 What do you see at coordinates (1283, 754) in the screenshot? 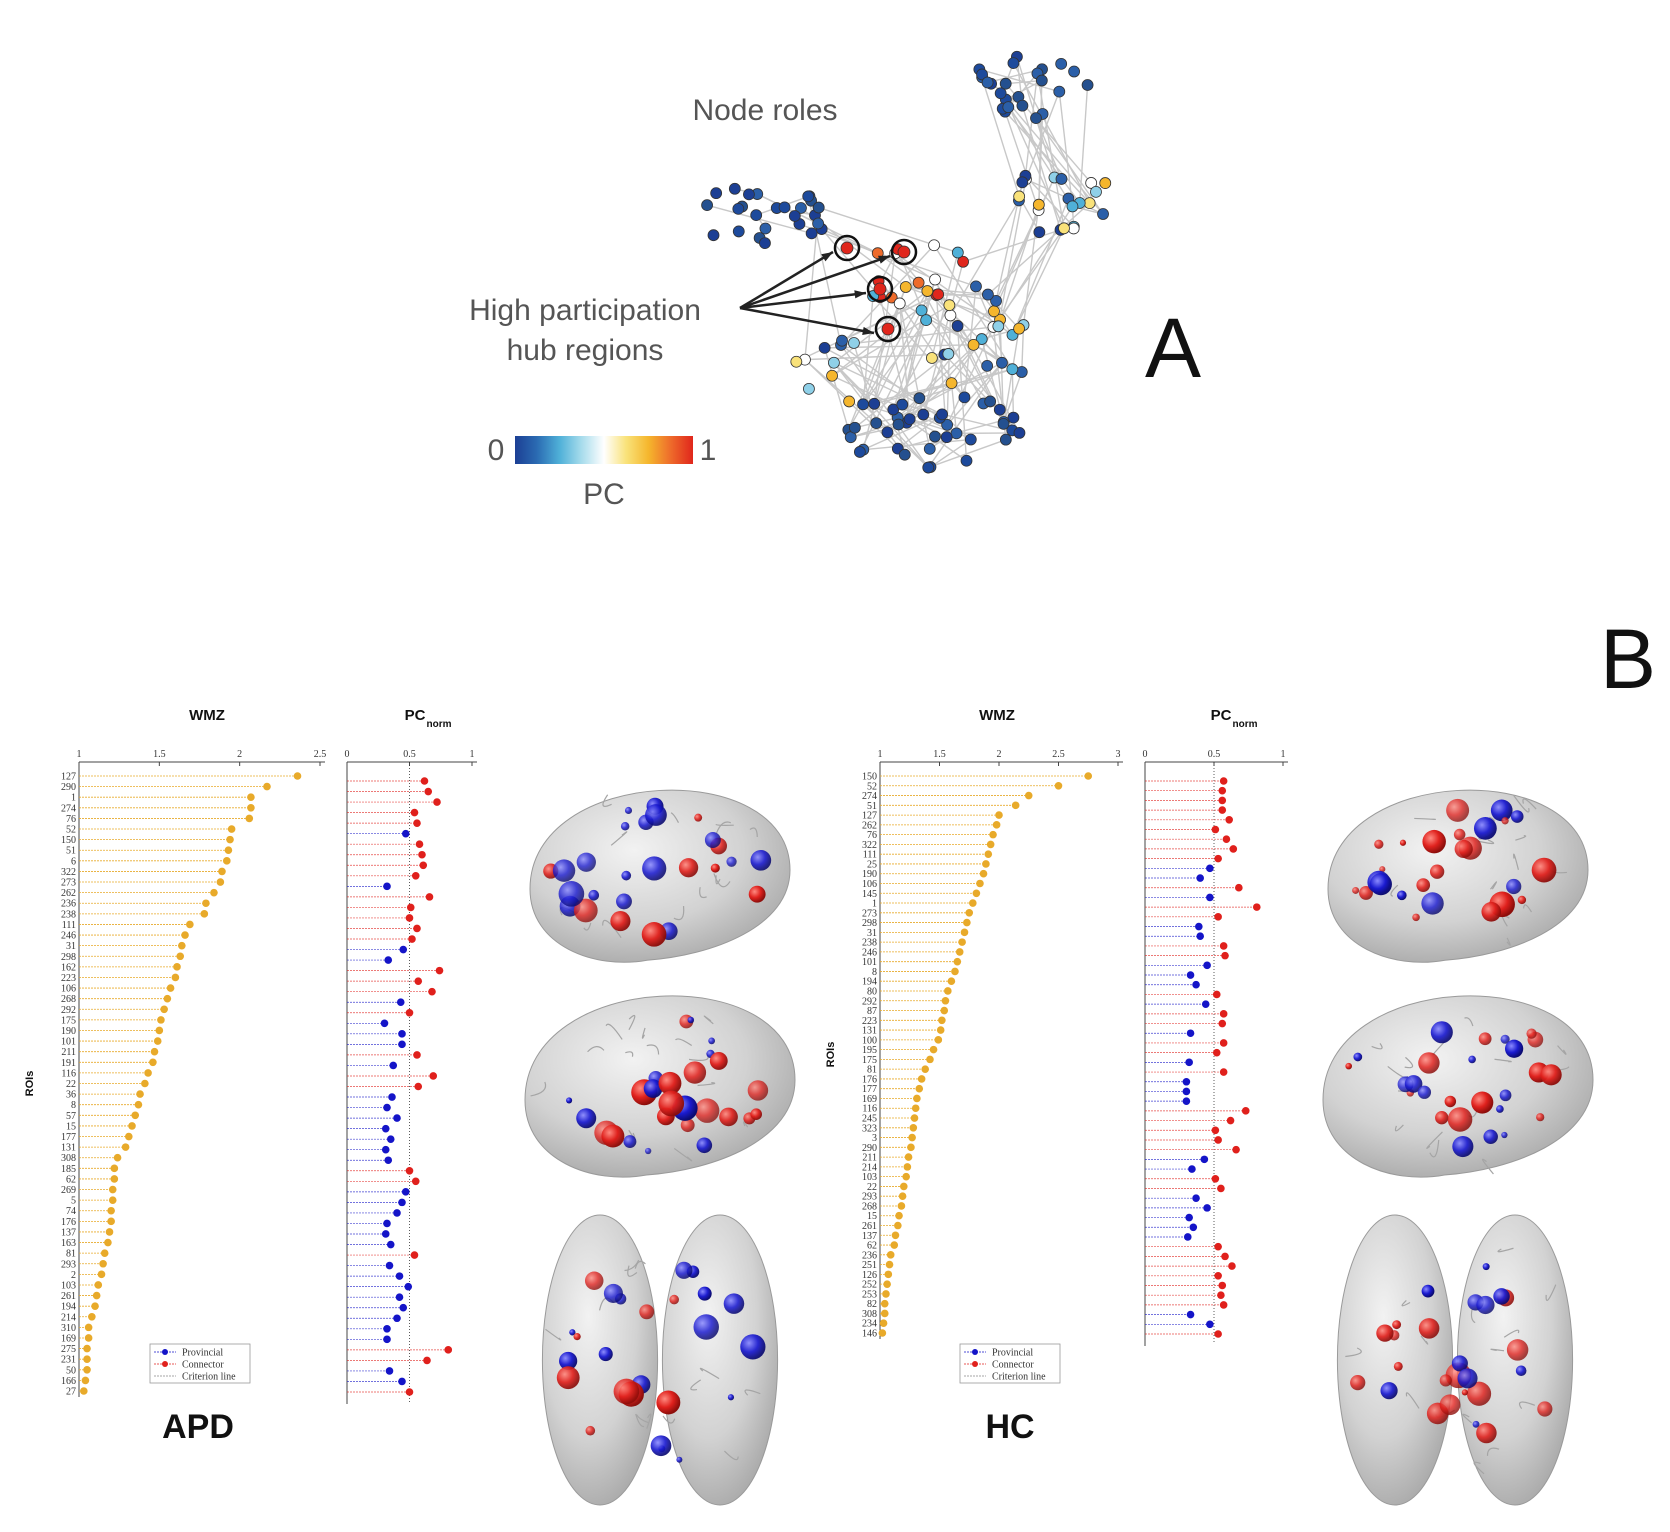
I see `x-tick-label: 1` at bounding box center [1283, 754].